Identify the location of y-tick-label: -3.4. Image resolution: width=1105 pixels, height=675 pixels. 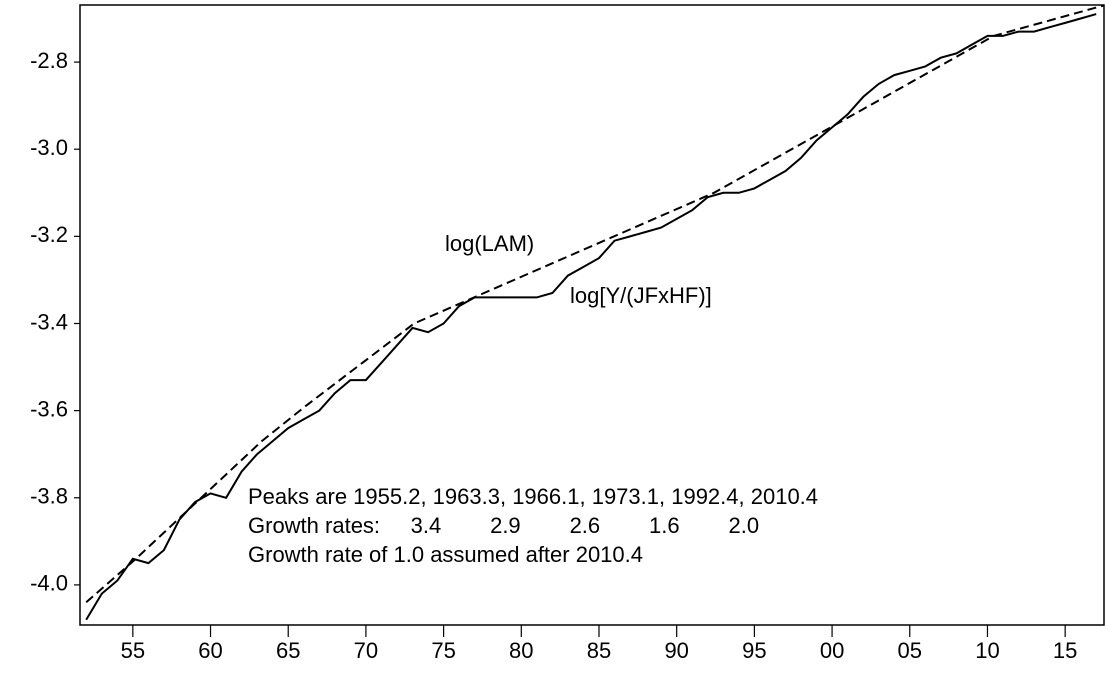
(49, 321).